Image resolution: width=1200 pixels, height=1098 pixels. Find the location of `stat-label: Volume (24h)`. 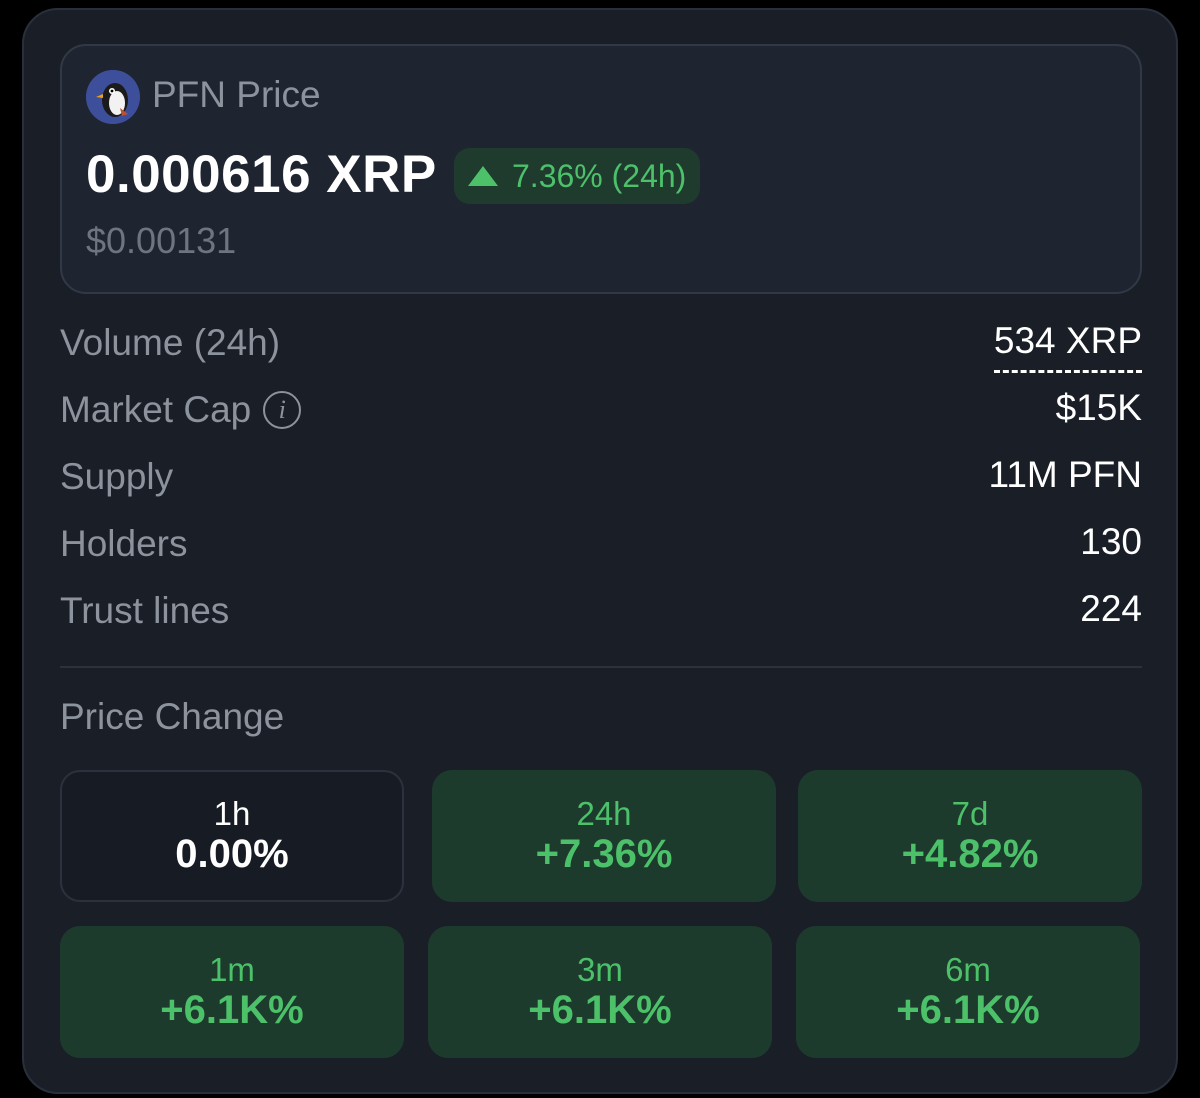

stat-label: Volume (24h) is located at coordinates (170, 342).